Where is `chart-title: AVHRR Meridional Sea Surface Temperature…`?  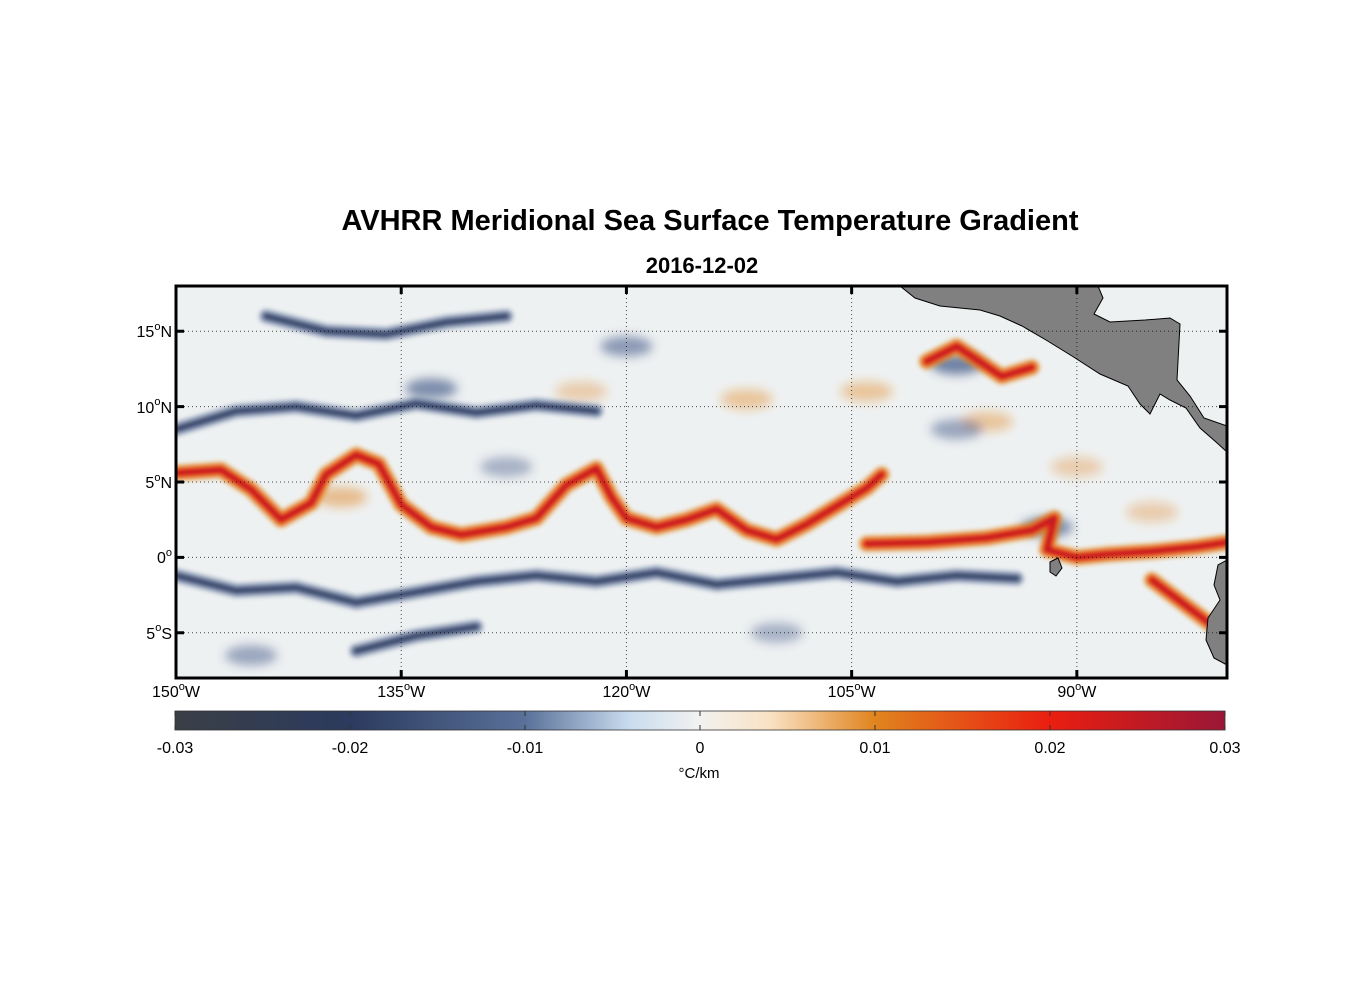 chart-title: AVHRR Meridional Sea Surface Temperature… is located at coordinates (710, 221).